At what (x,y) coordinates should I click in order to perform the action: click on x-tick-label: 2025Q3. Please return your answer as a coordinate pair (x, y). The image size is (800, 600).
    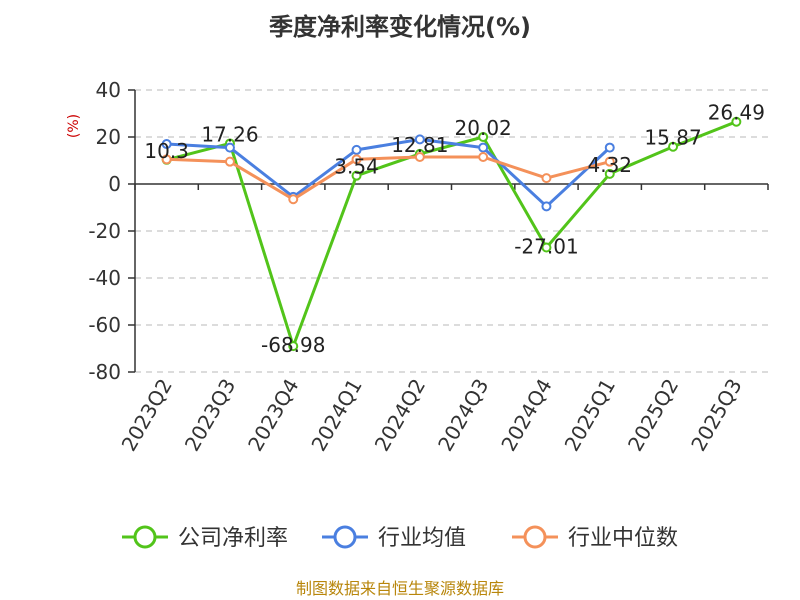
    Looking at the image, I should click on (716, 415).